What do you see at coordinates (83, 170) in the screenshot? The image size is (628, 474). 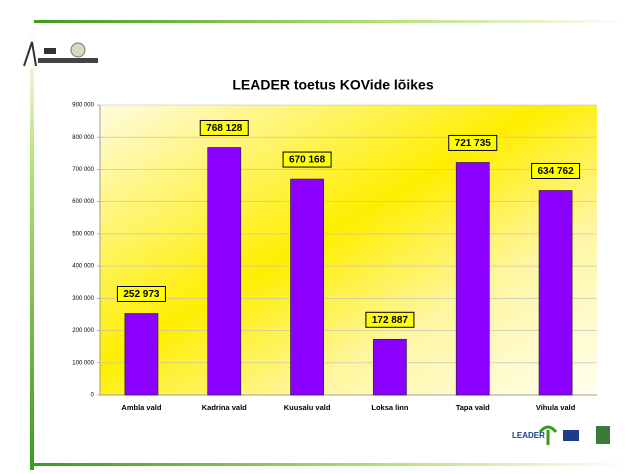 I see `y-tick-label: 700 000` at bounding box center [83, 170].